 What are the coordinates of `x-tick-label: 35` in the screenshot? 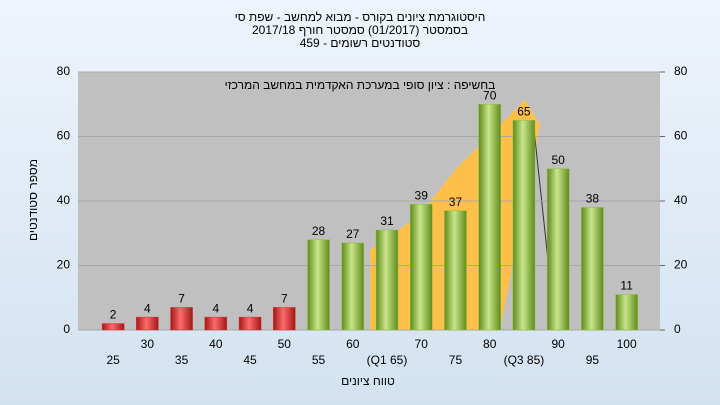 It's located at (182, 360).